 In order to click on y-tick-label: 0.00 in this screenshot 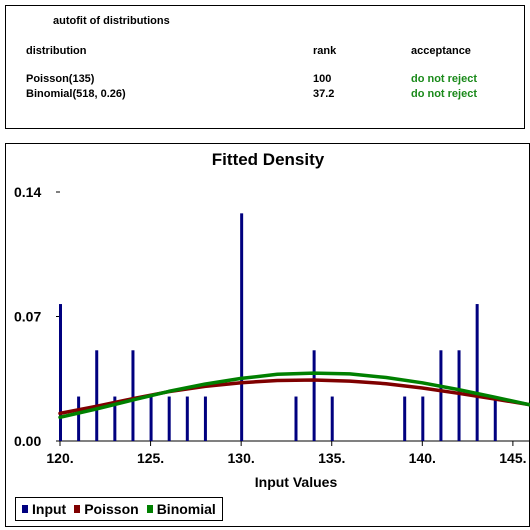, I will do `click(27, 441)`.